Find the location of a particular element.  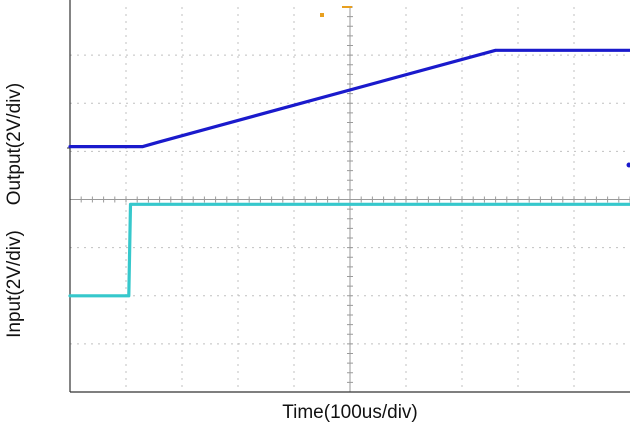

trigger-marker is located at coordinates (322, 15).